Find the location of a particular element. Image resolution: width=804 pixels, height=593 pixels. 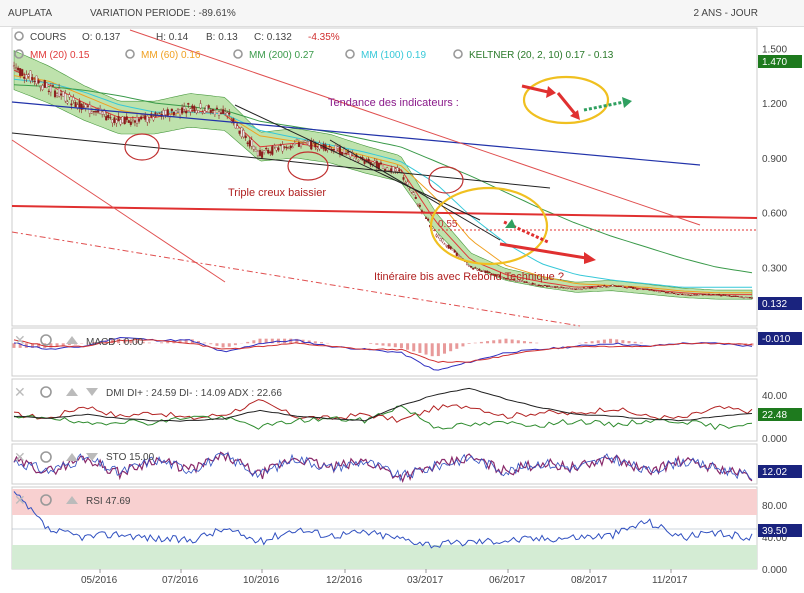

dmi-plus-line is located at coordinates (383, 411).